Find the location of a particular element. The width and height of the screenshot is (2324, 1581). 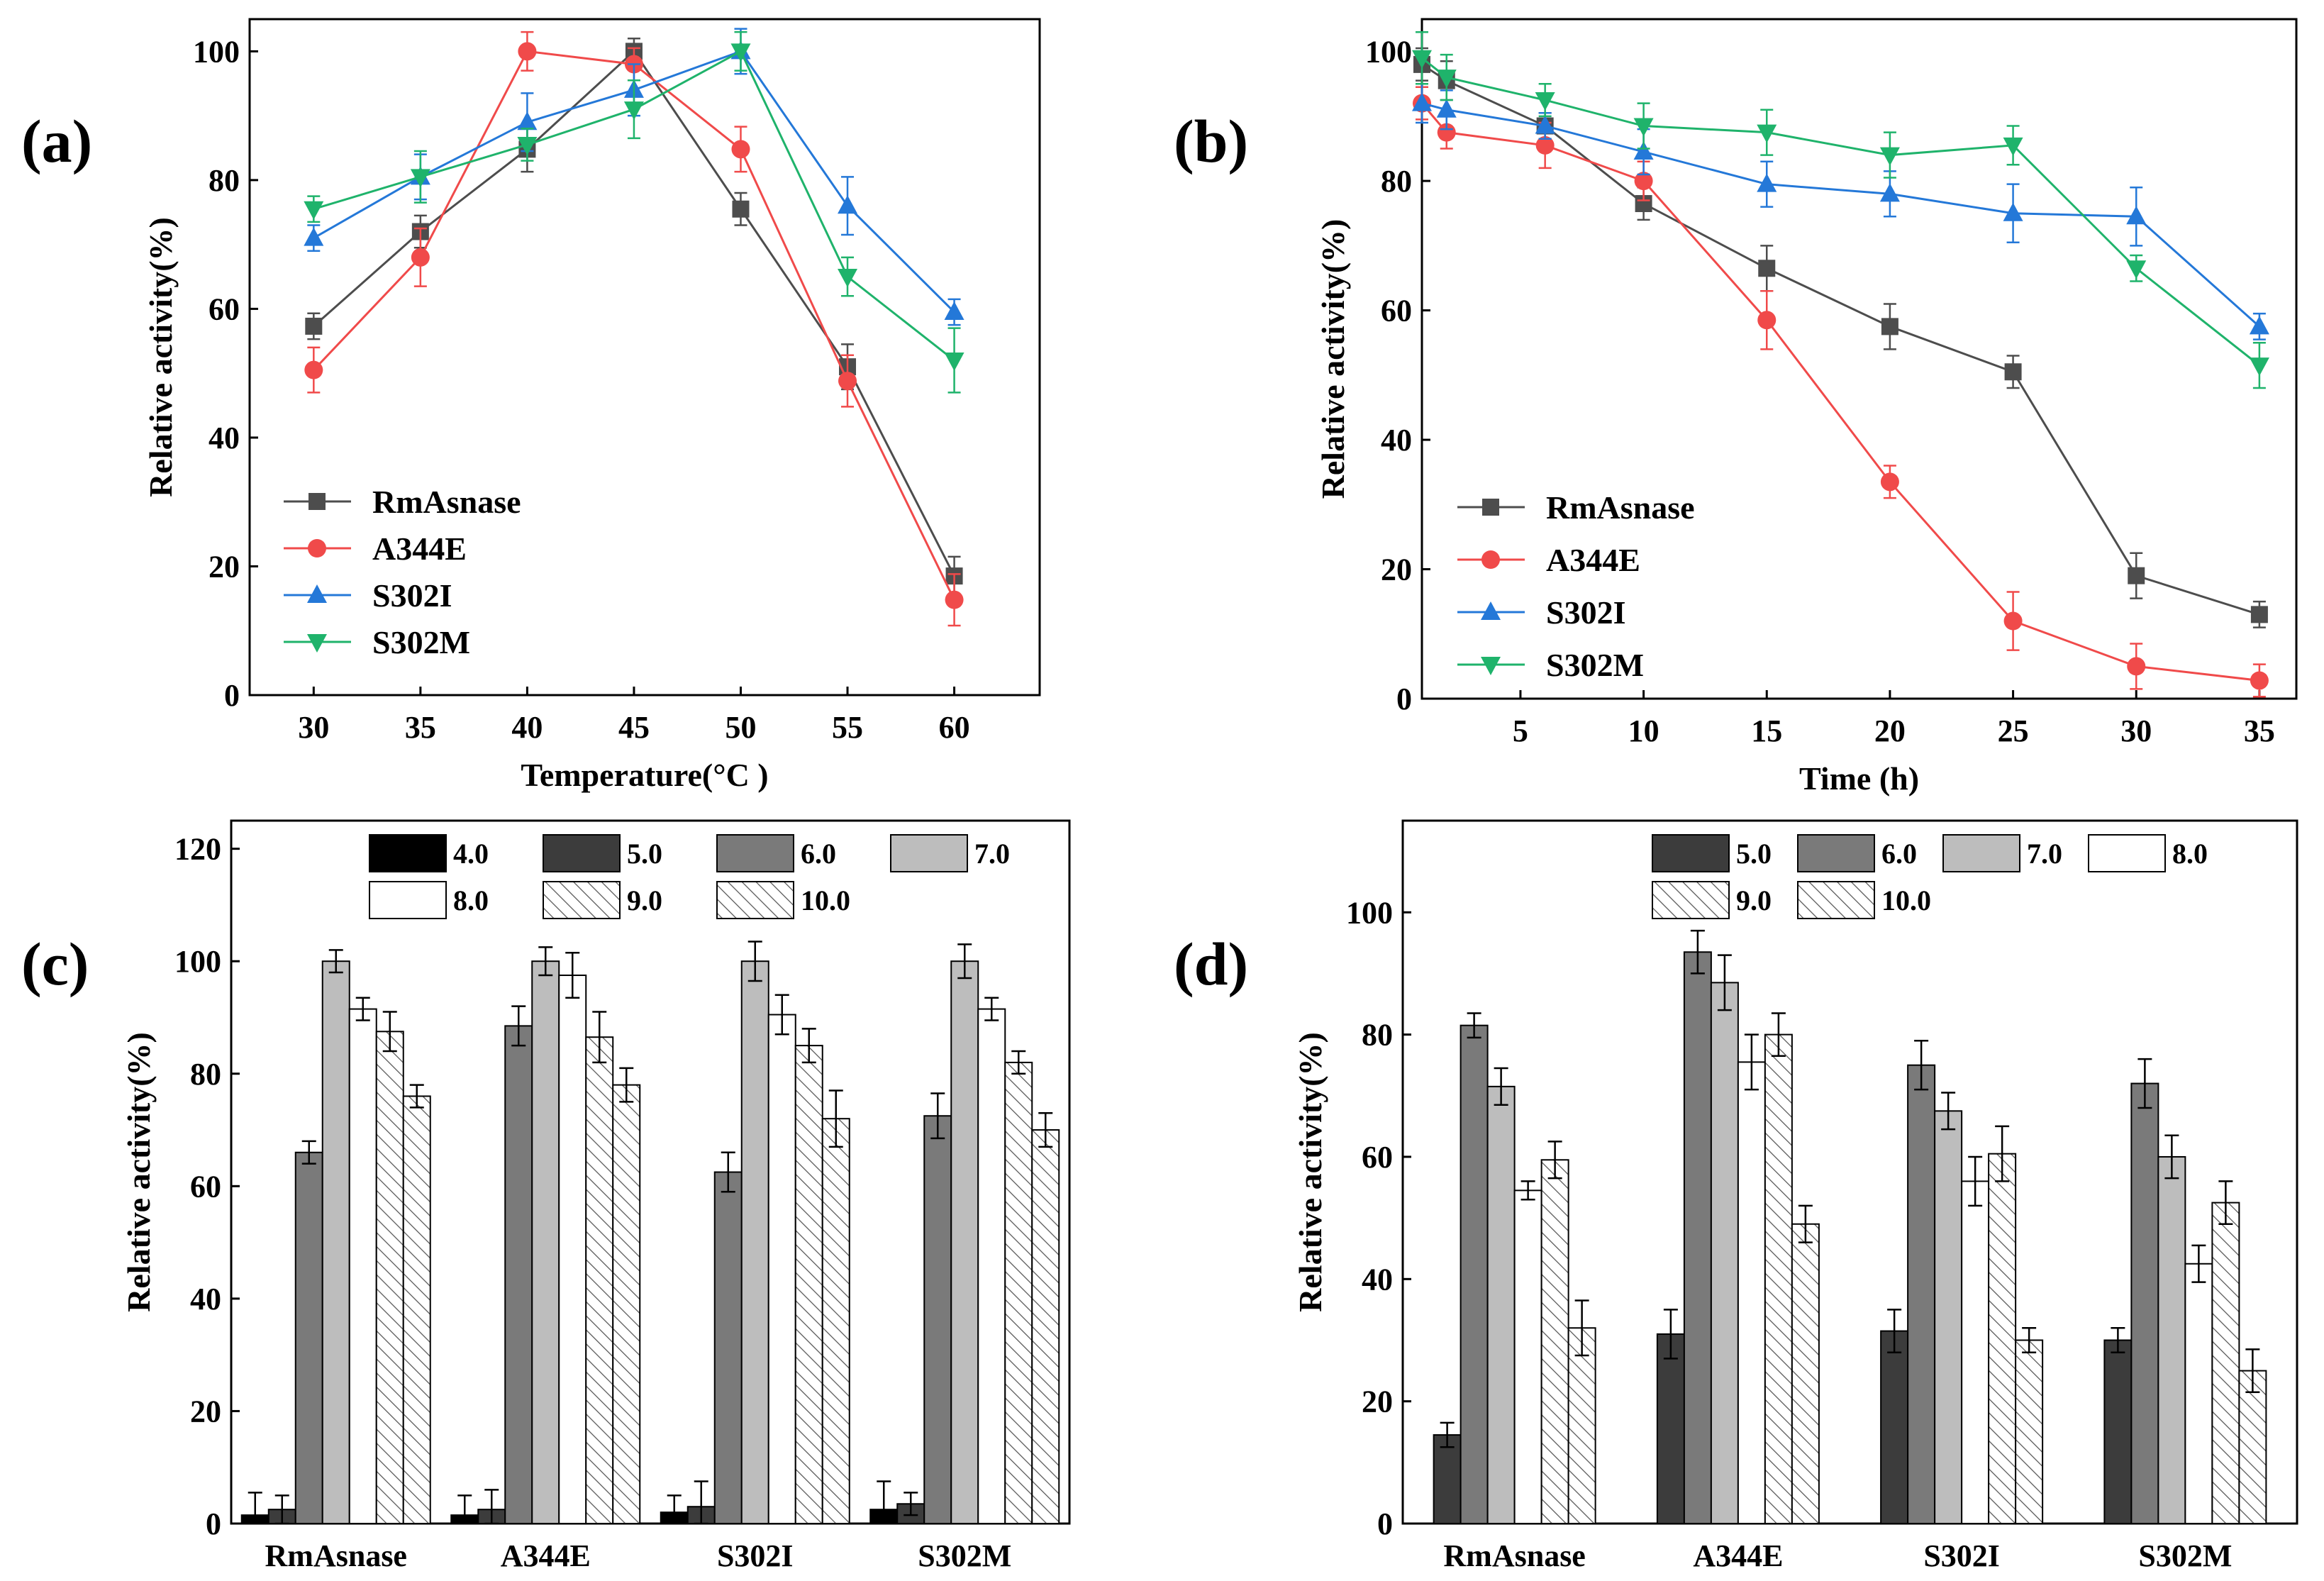

panel-a-y-tick-label: 100 is located at coordinates (216, 51).